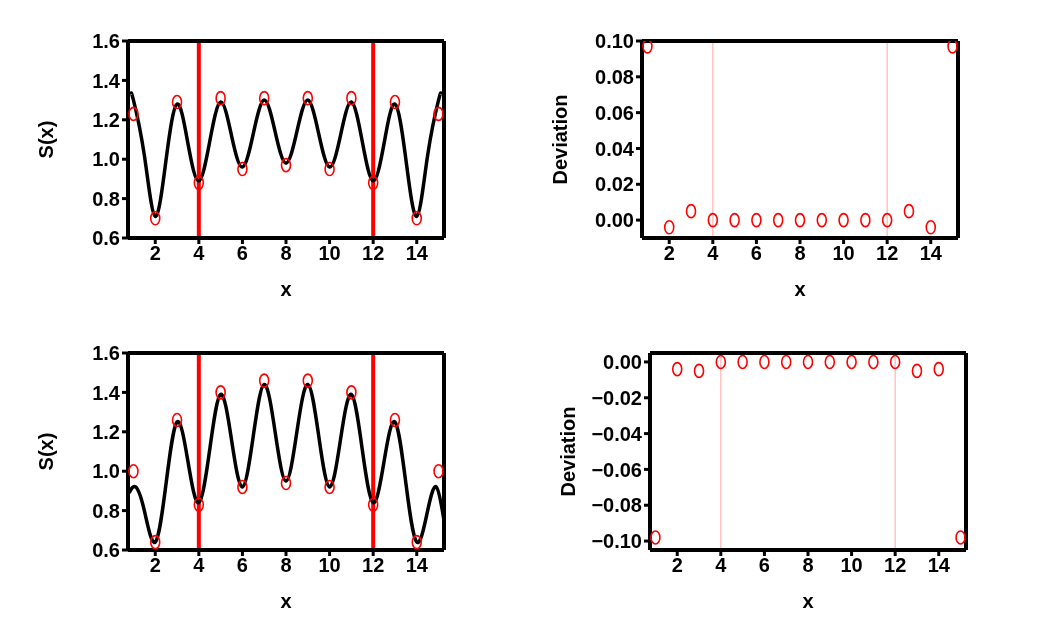 The width and height of the screenshot is (1042, 625). What do you see at coordinates (46, 451) in the screenshot?
I see `y-axis-title: S(x)` at bounding box center [46, 451].